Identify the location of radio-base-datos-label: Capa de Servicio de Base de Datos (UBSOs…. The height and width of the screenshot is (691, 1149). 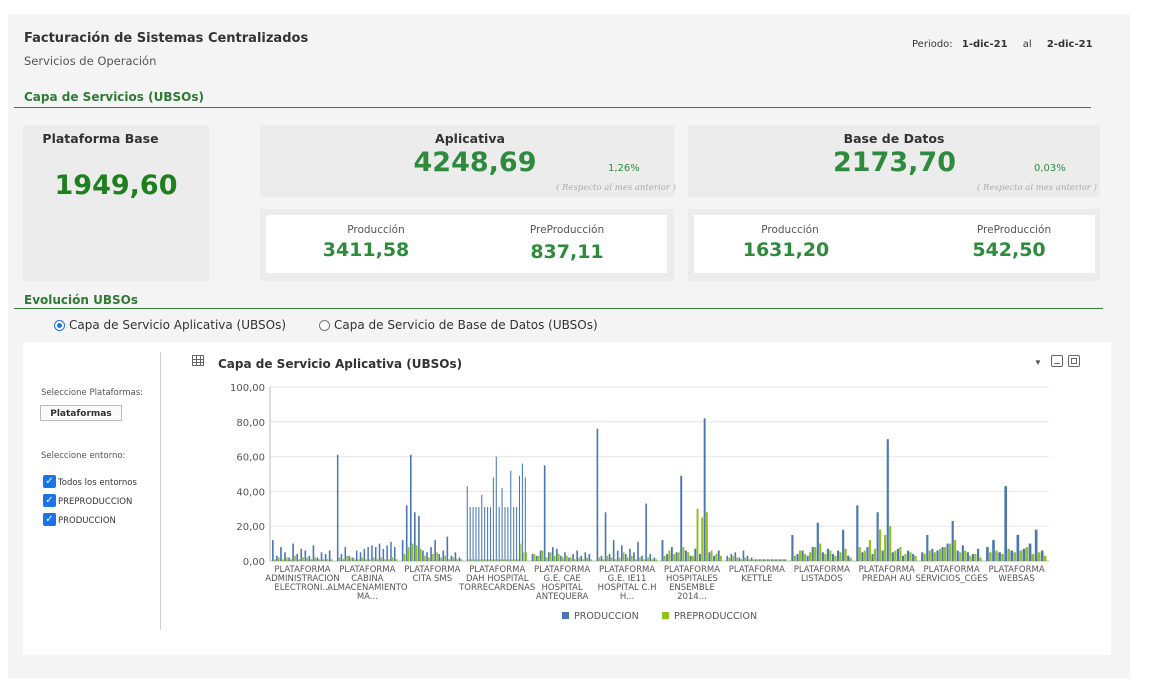
(466, 325).